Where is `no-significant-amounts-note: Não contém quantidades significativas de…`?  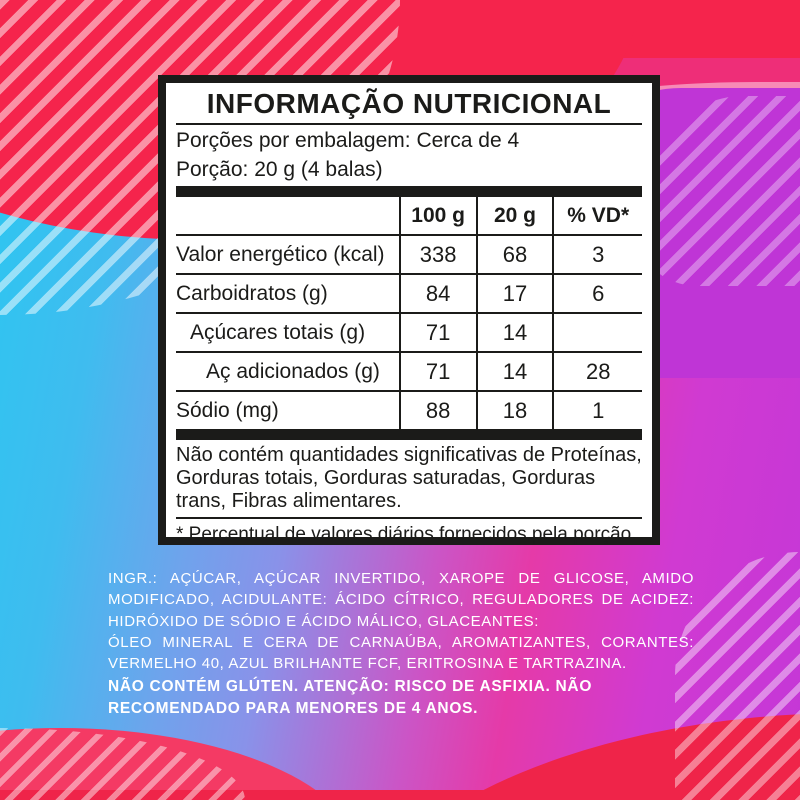
no-significant-amounts-note: Não contém quantidades significativas de… is located at coordinates (409, 478).